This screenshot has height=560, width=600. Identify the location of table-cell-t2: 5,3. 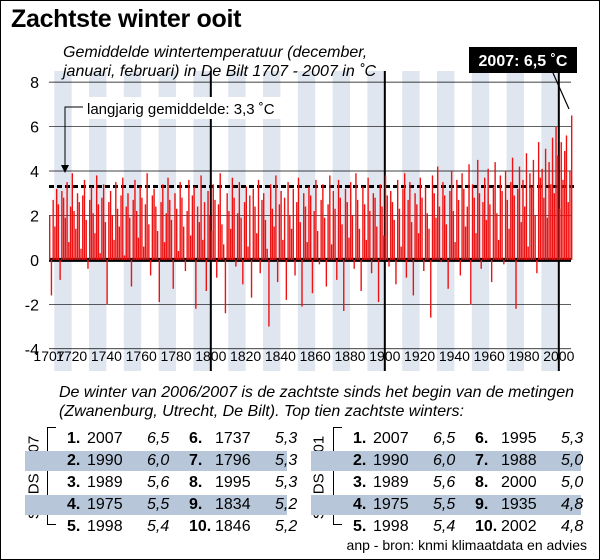
(286, 482).